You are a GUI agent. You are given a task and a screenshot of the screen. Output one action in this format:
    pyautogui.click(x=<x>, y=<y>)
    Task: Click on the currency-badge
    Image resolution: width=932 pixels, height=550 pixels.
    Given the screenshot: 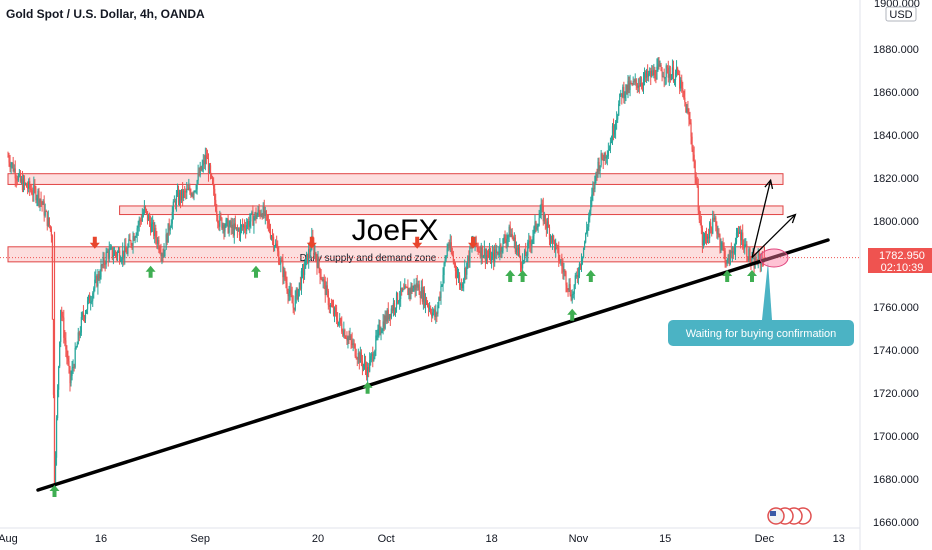 What is the action you would take?
    pyautogui.click(x=901, y=14)
    